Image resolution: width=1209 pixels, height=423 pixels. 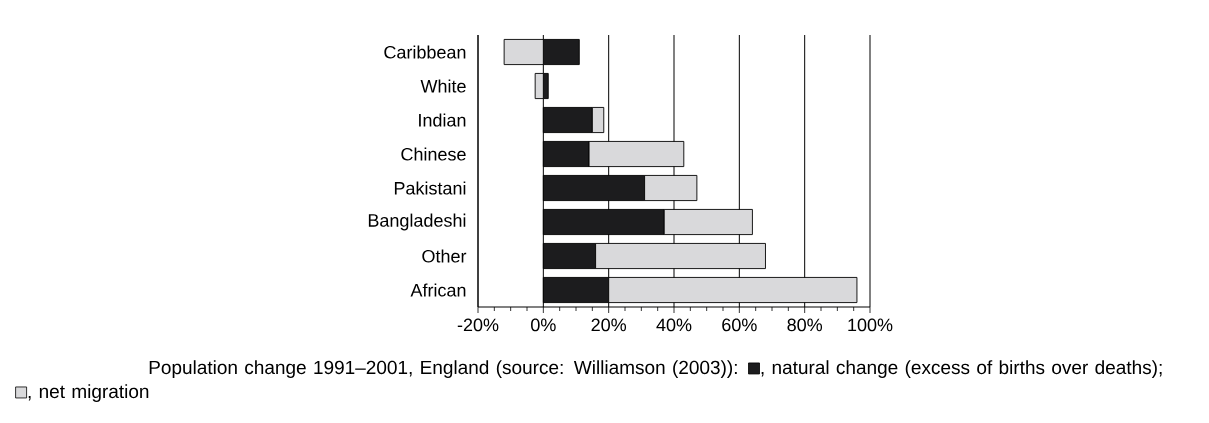 What do you see at coordinates (88, 393) in the screenshot?
I see `legend-label: , net migration` at bounding box center [88, 393].